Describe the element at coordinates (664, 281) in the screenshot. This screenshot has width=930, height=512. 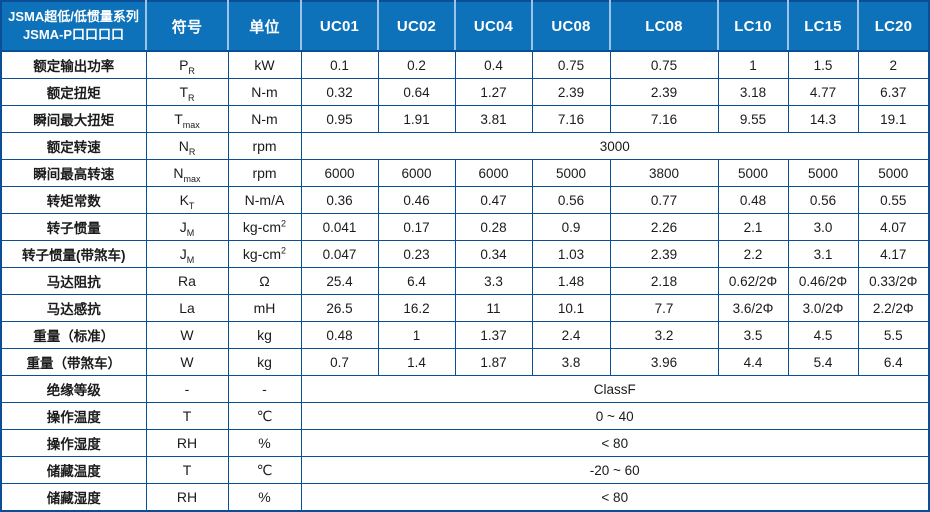
I see `cell-value: 2.18` at that location.